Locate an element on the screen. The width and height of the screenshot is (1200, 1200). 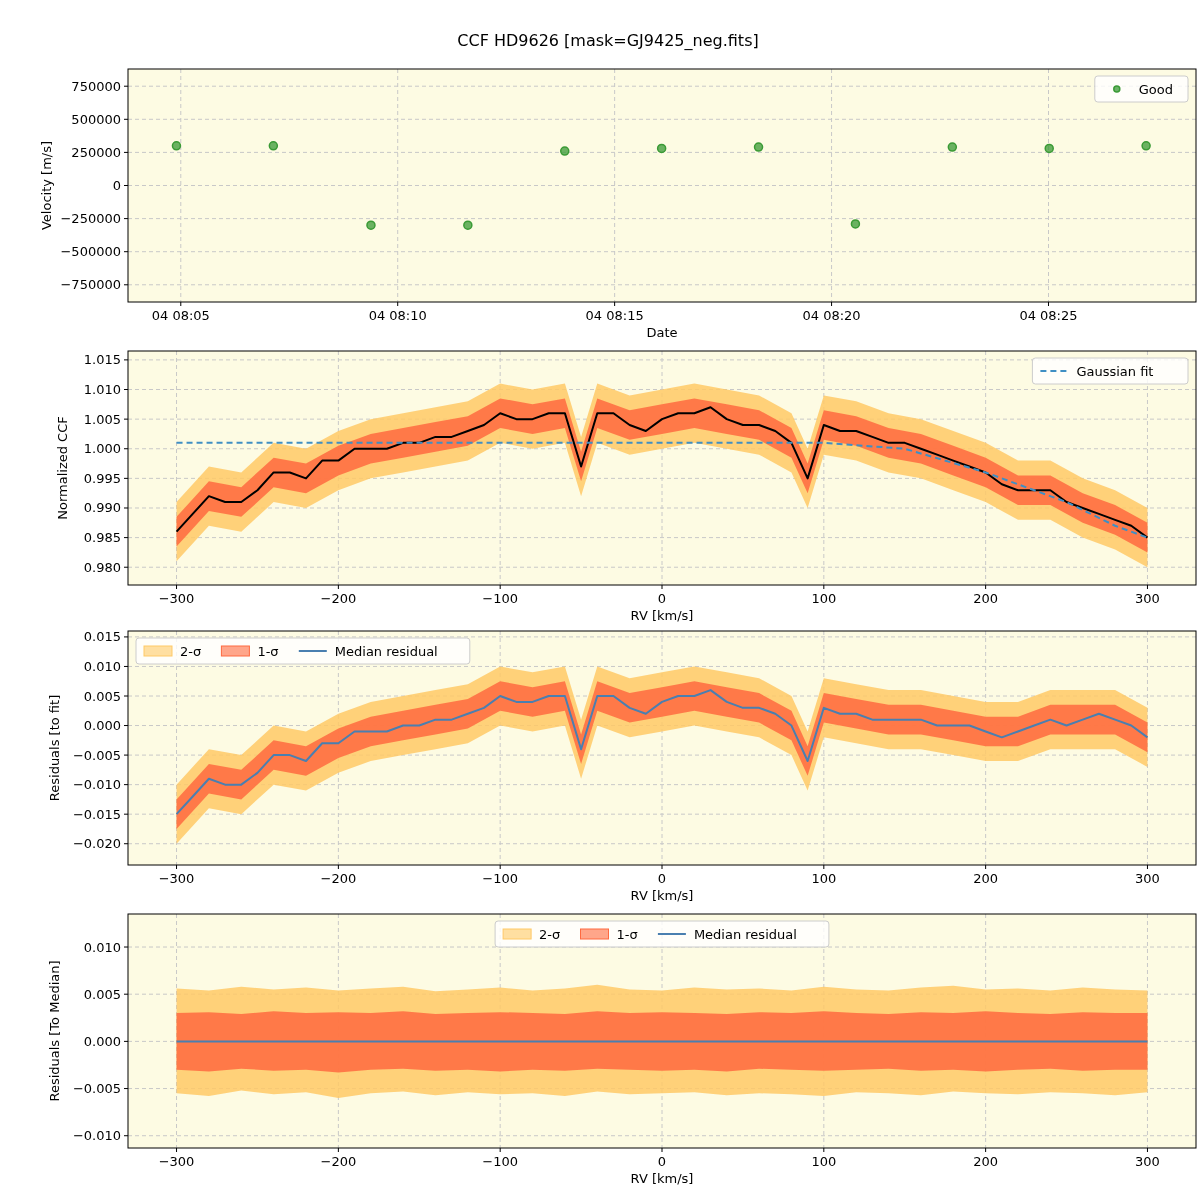
legend-label: Gaussian fit is located at coordinates (1115, 371).